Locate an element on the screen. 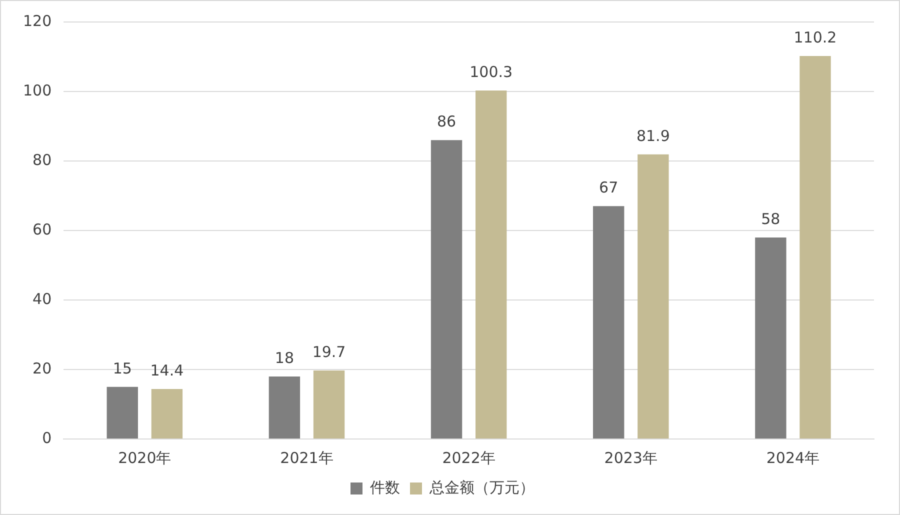 Image resolution: width=900 pixels, height=515 pixels. data-label: 14.4 is located at coordinates (167, 370).